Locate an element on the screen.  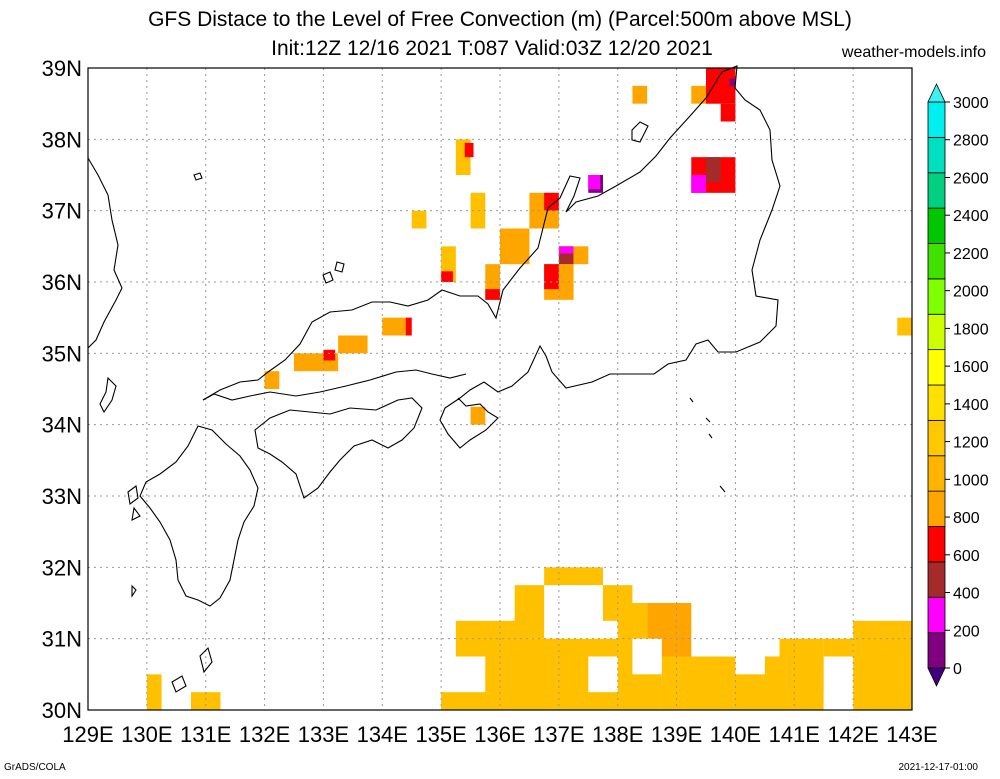
longitude-label: 140E is located at coordinates (735, 734).